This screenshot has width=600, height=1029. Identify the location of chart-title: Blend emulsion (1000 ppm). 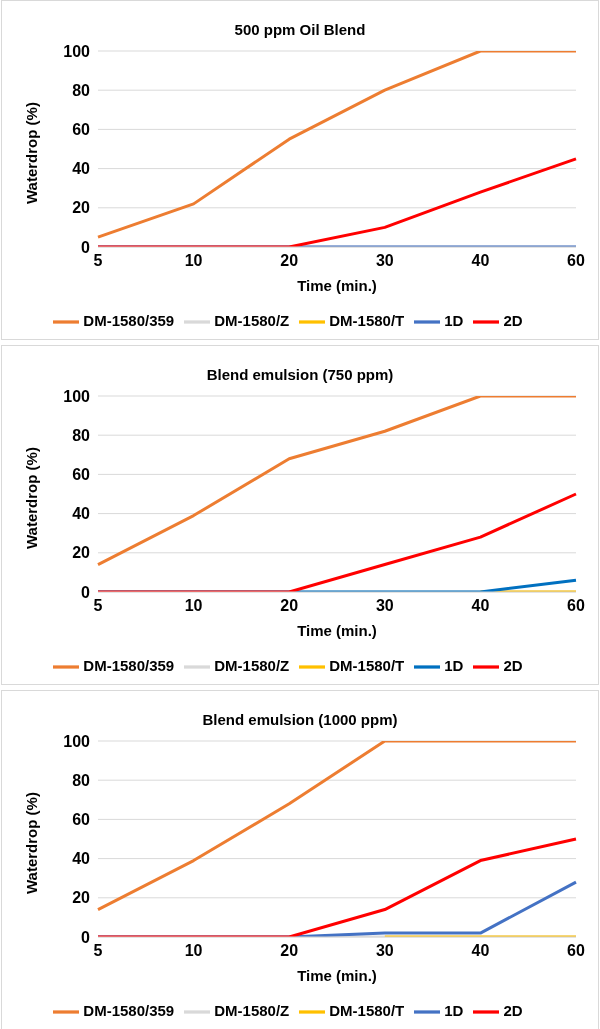
(300, 720).